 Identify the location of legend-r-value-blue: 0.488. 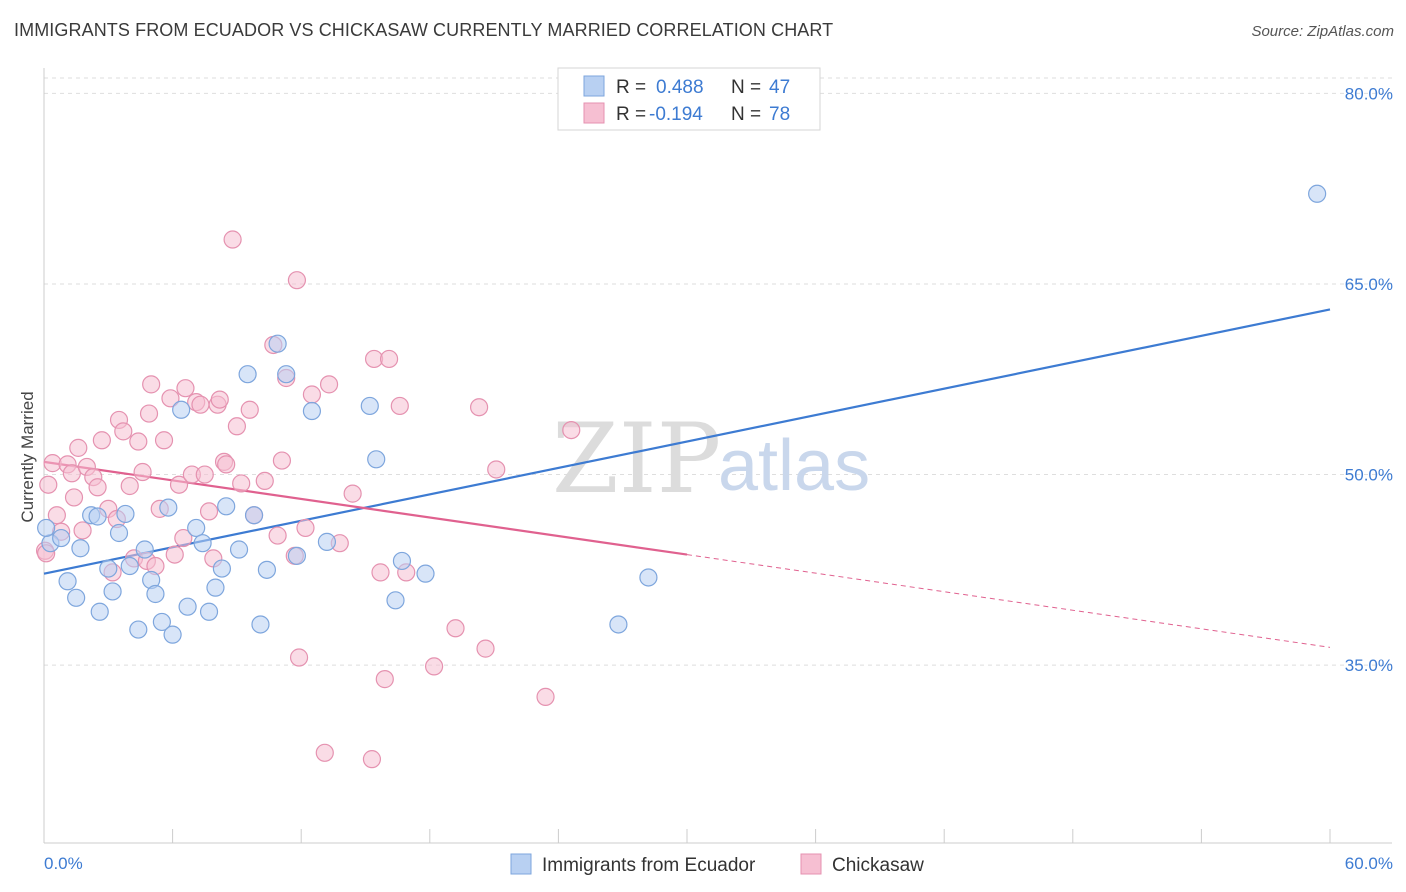
(680, 87).